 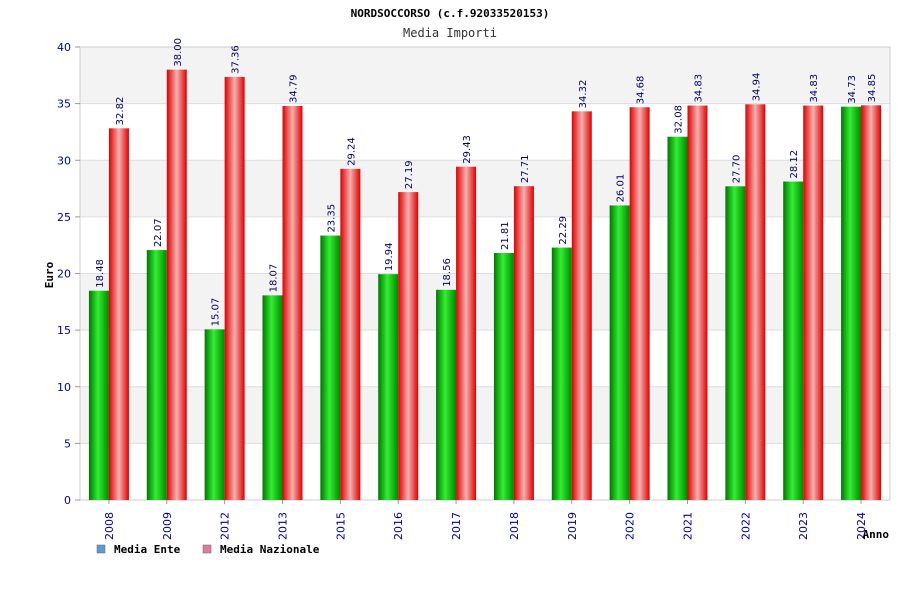 I want to click on y-tick-label: 10, so click(x=64, y=387).